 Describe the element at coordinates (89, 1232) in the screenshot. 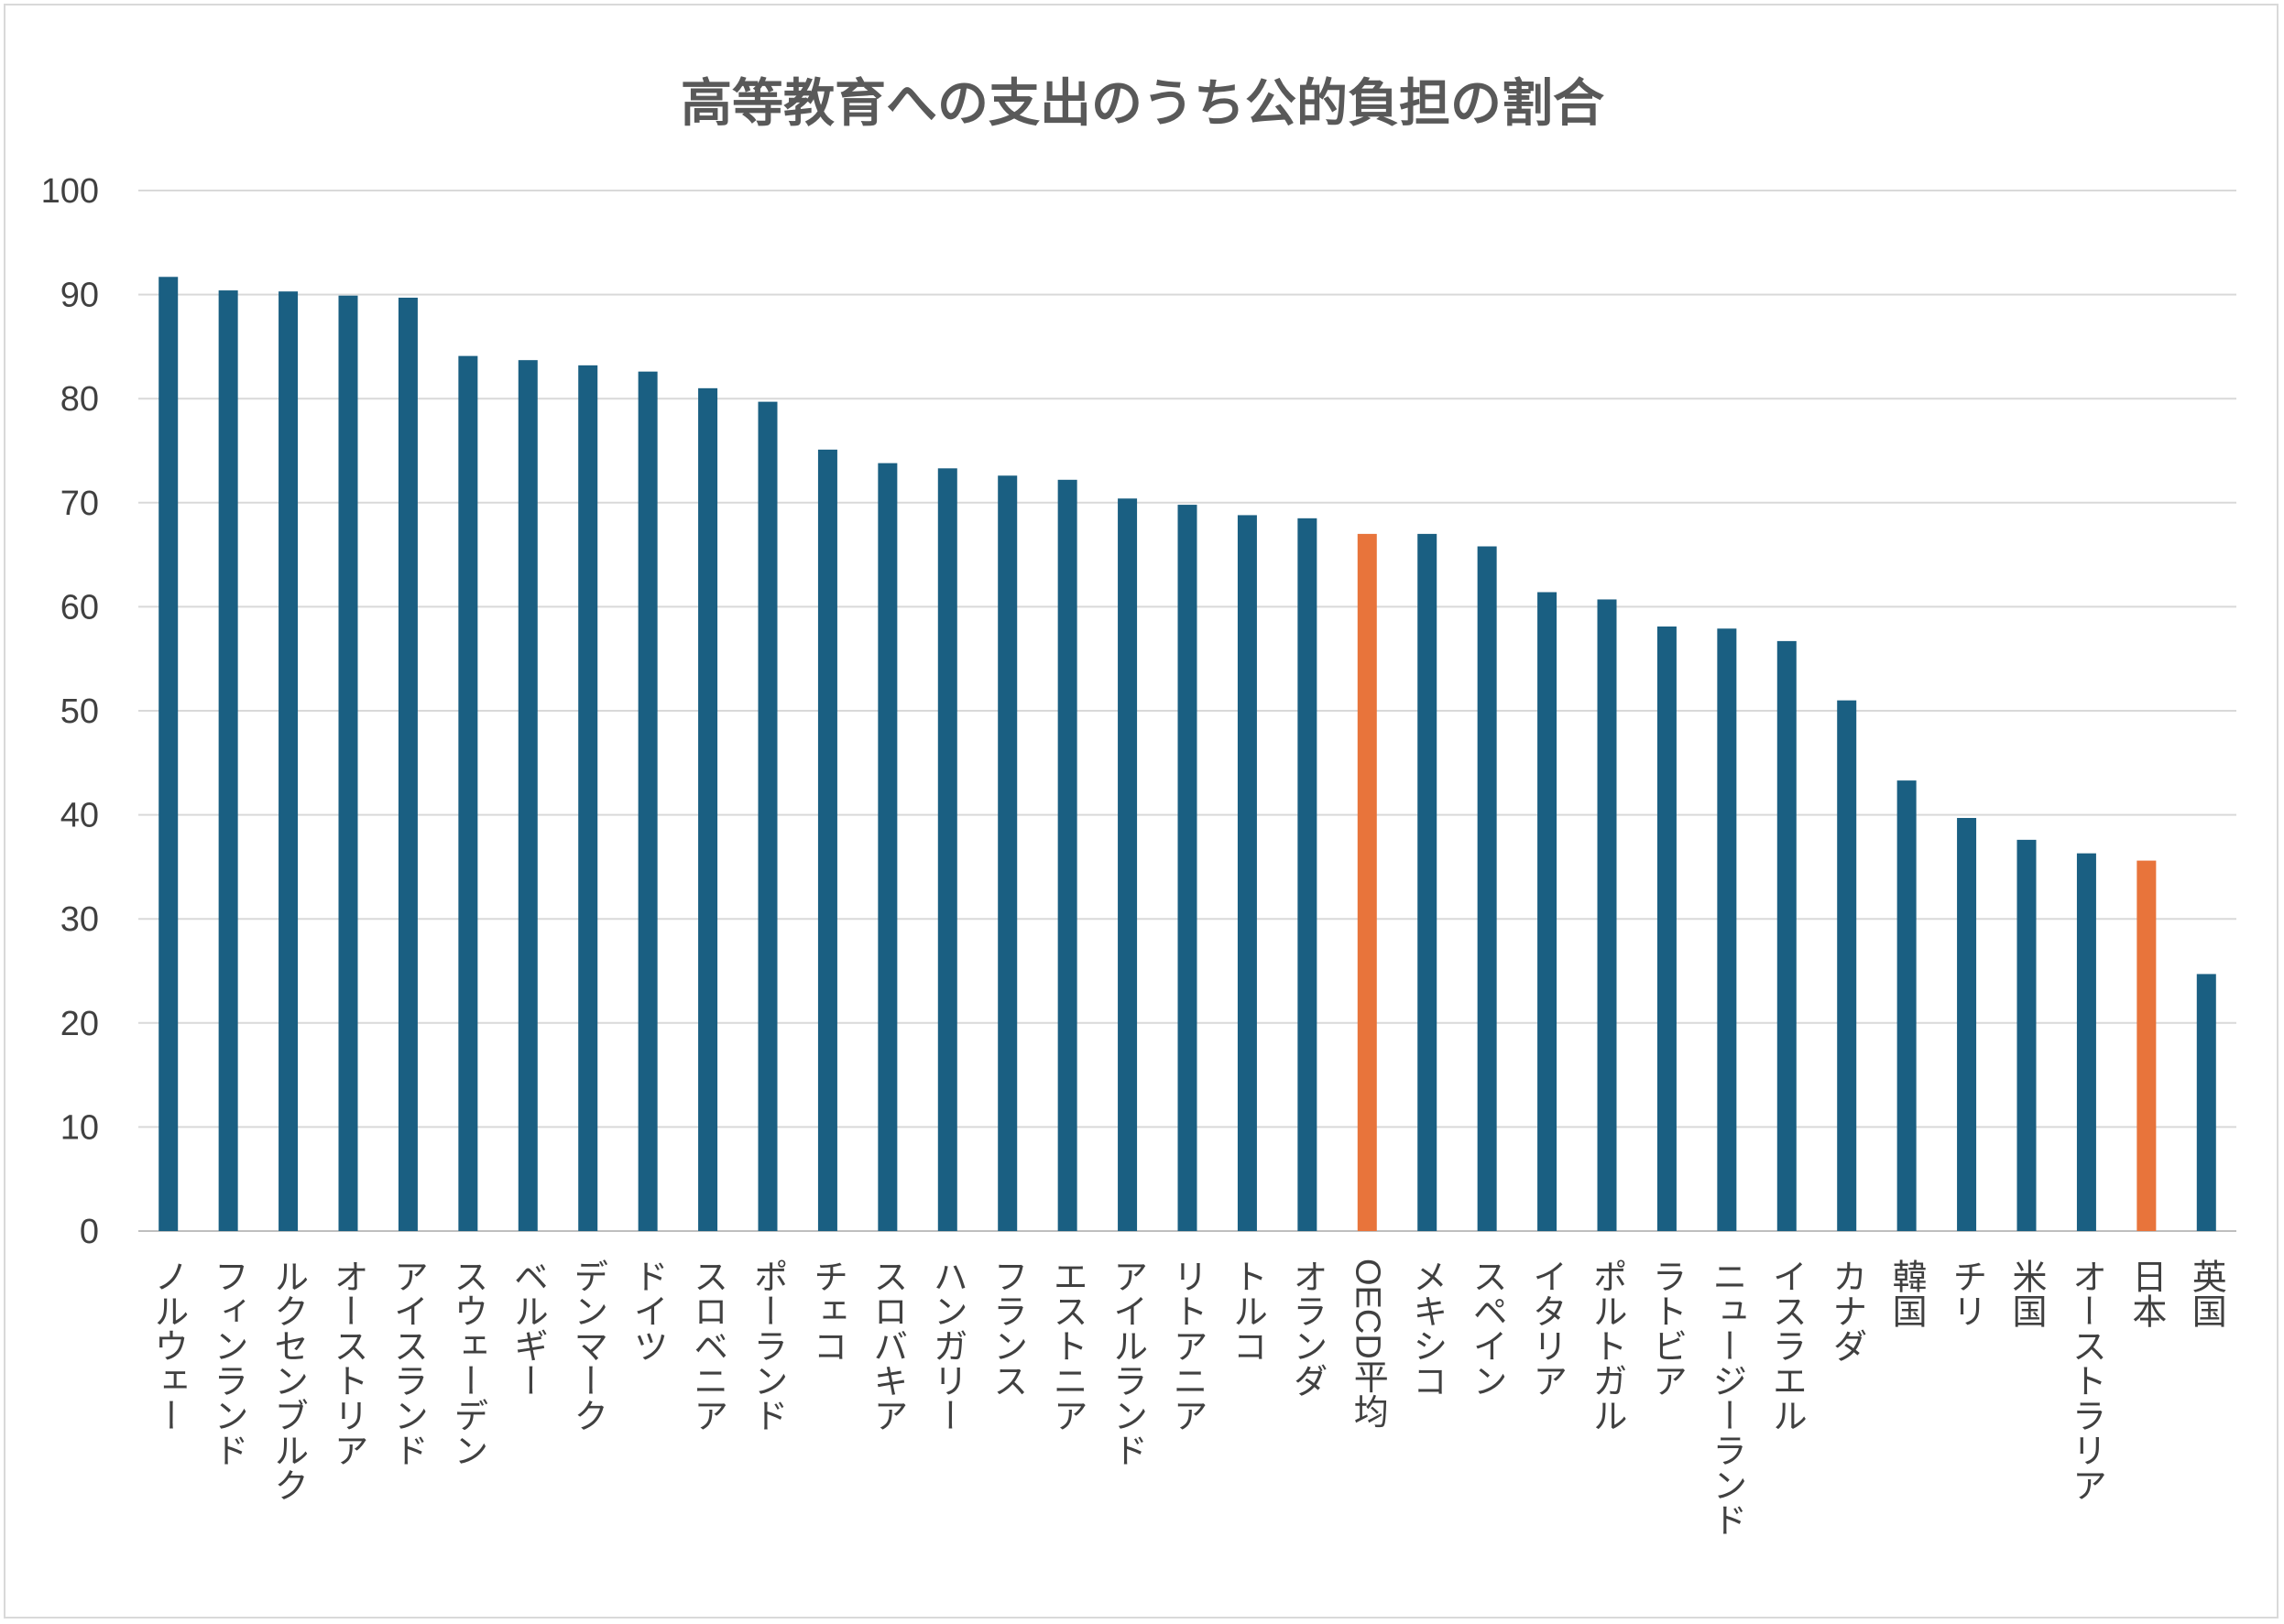

I see `y-tick-label: 0` at that location.